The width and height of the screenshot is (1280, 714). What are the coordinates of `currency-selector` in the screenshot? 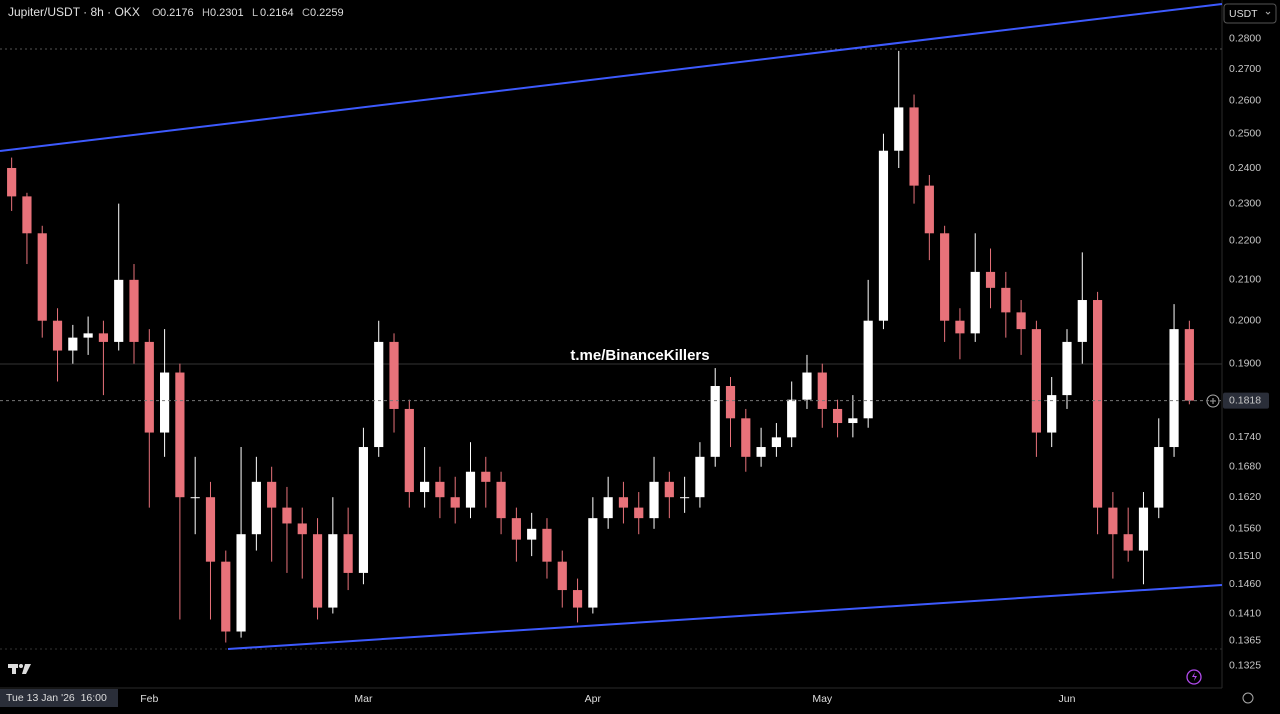 It's located at (1250, 13).